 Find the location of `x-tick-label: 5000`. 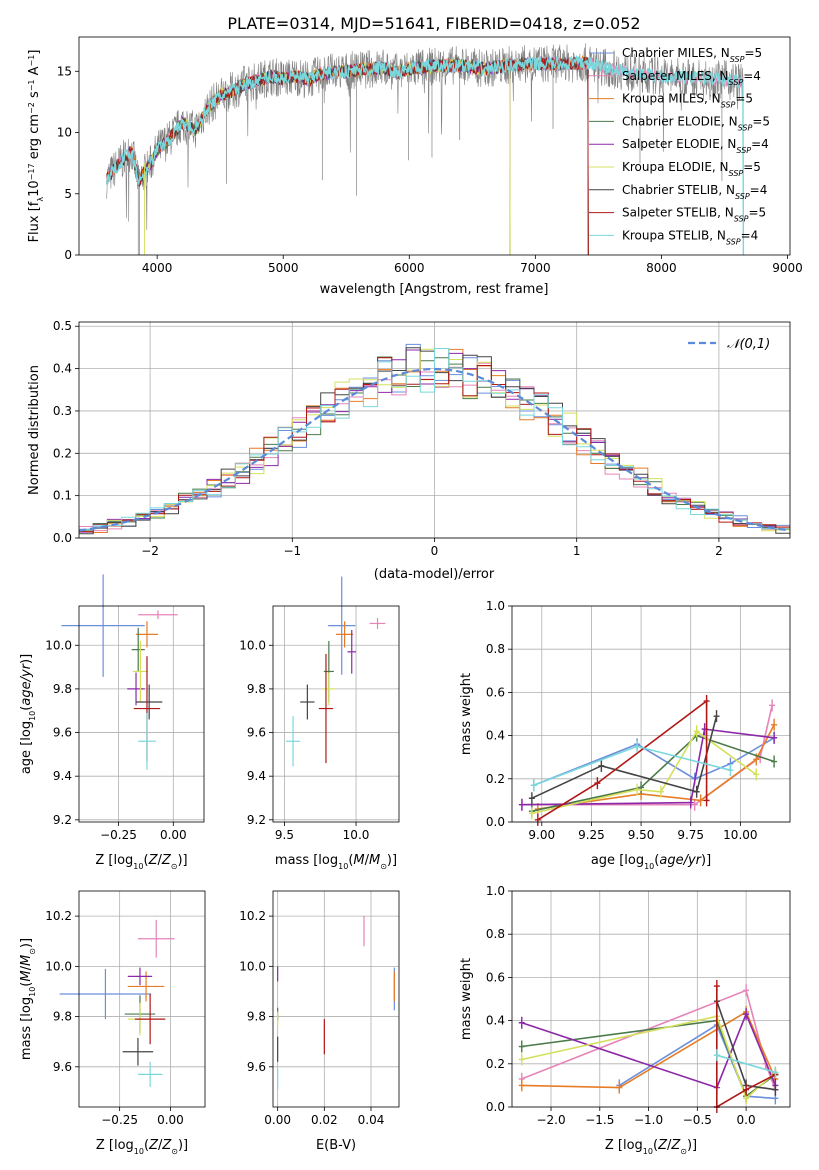

x-tick-label: 5000 is located at coordinates (283, 268).